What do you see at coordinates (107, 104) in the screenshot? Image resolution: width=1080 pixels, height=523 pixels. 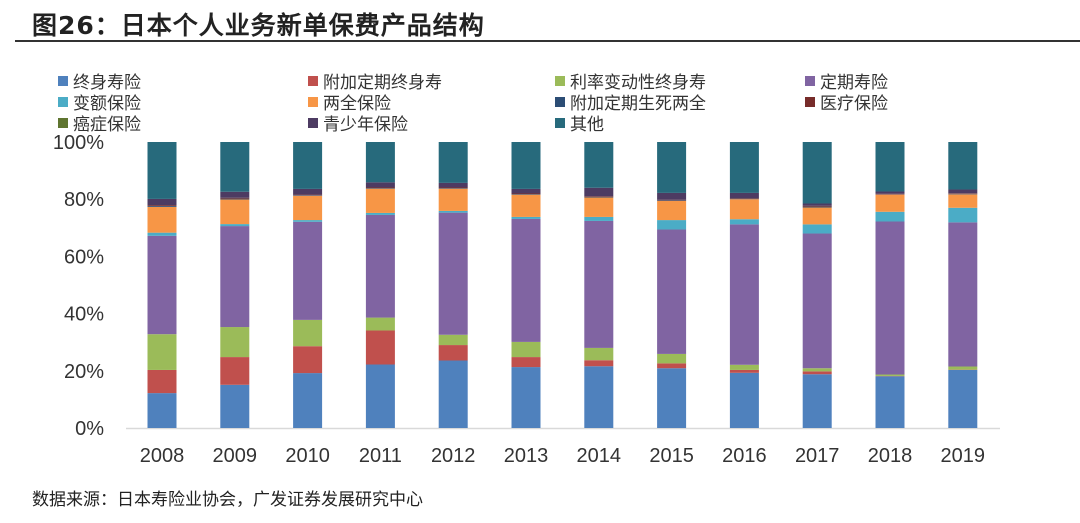 I see `legend-label: 变额保险` at bounding box center [107, 104].